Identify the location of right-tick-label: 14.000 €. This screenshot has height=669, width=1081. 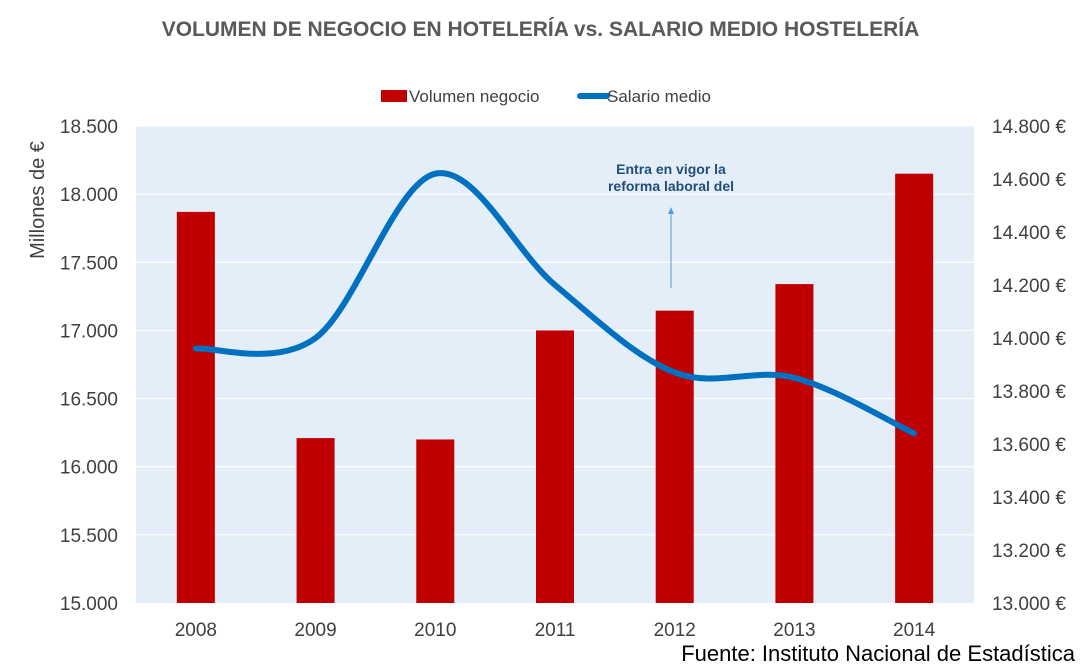
(1029, 339).